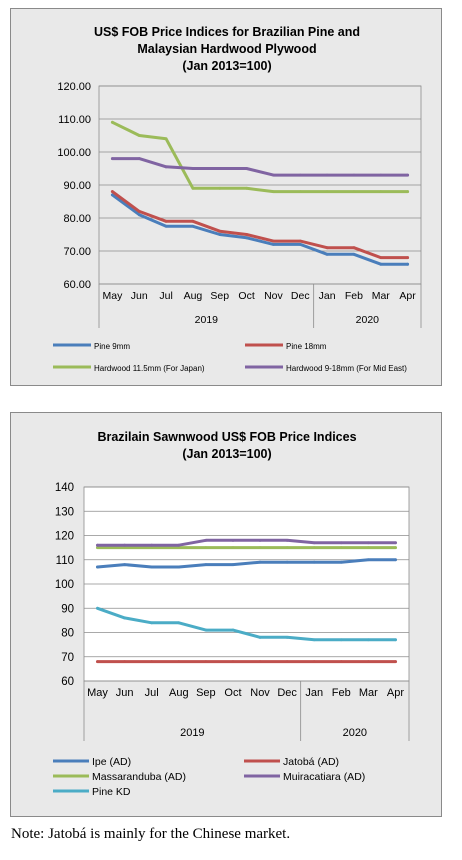 This screenshot has width=462, height=860. What do you see at coordinates (64, 537) in the screenshot?
I see `y-tick-label: 120` at bounding box center [64, 537].